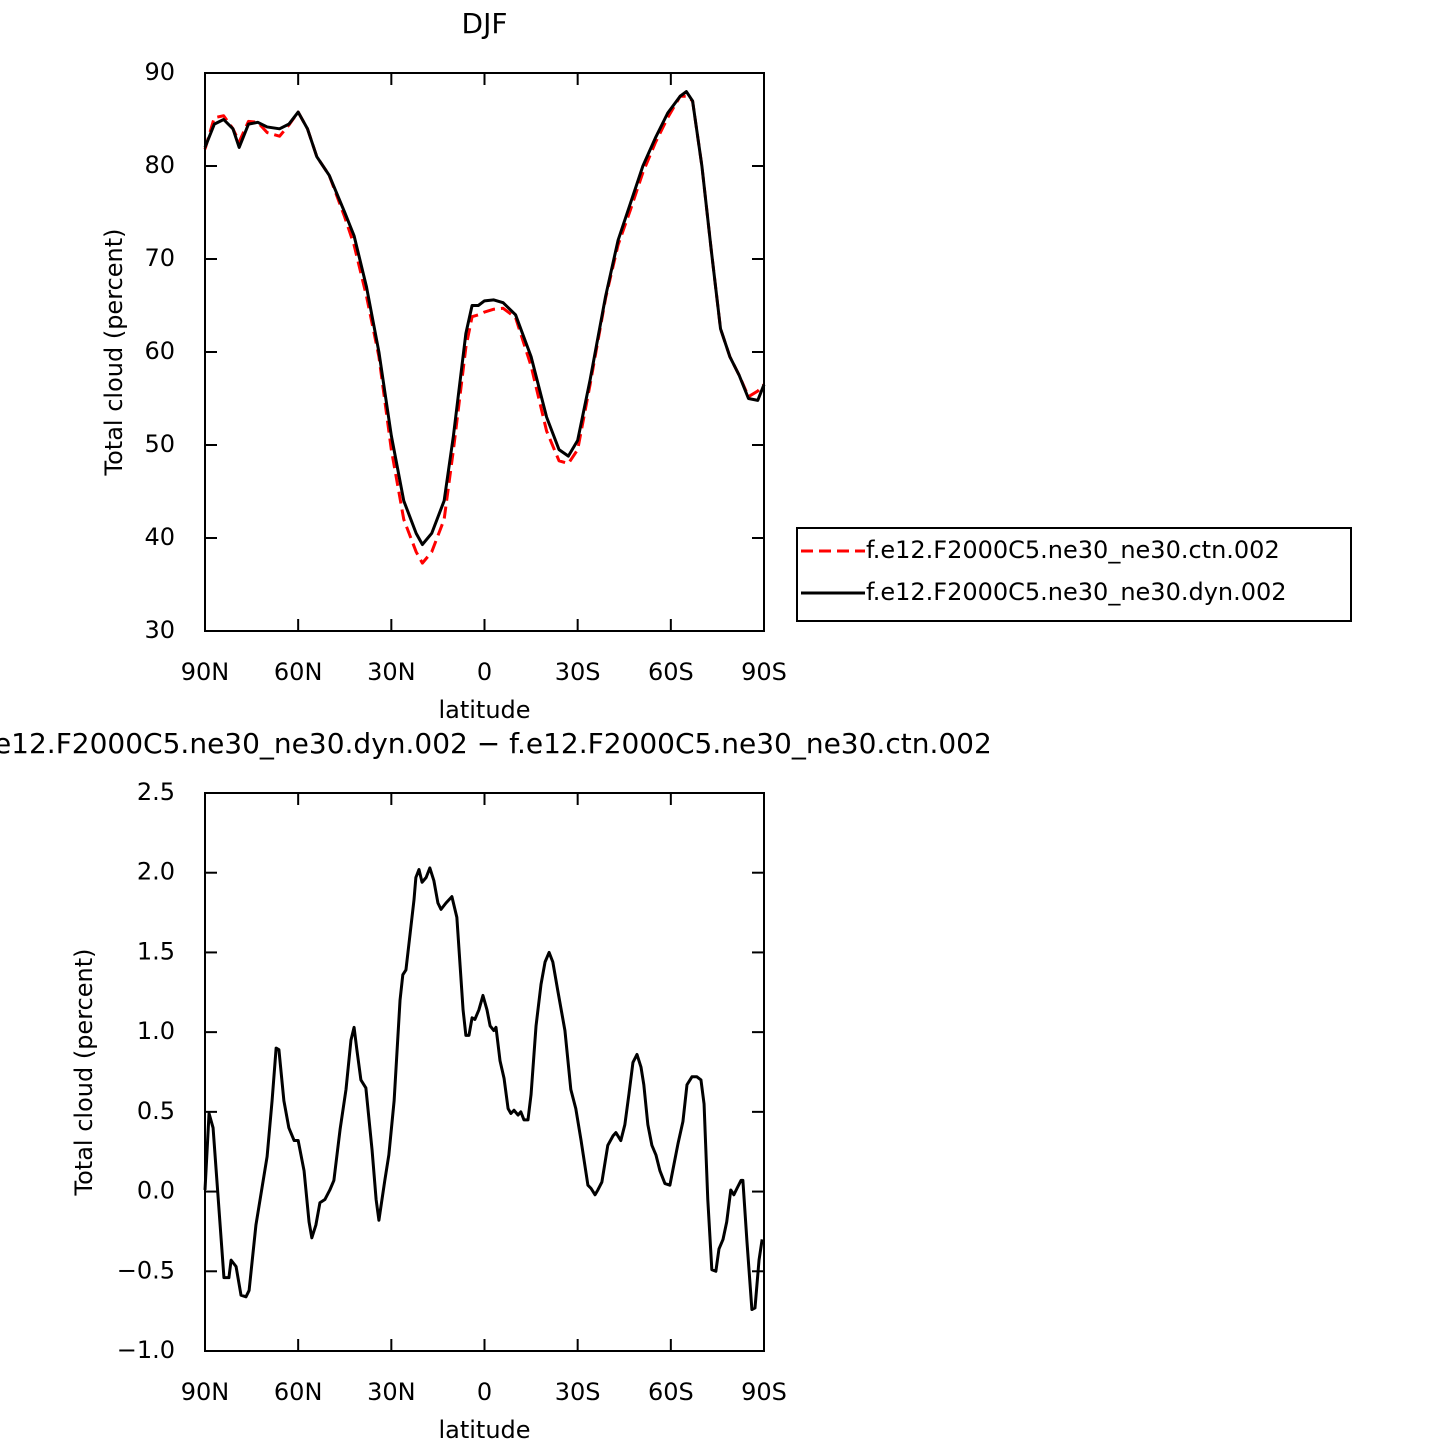  Describe the element at coordinates (485, 23) in the screenshot. I see `chart-title: DJF` at that location.